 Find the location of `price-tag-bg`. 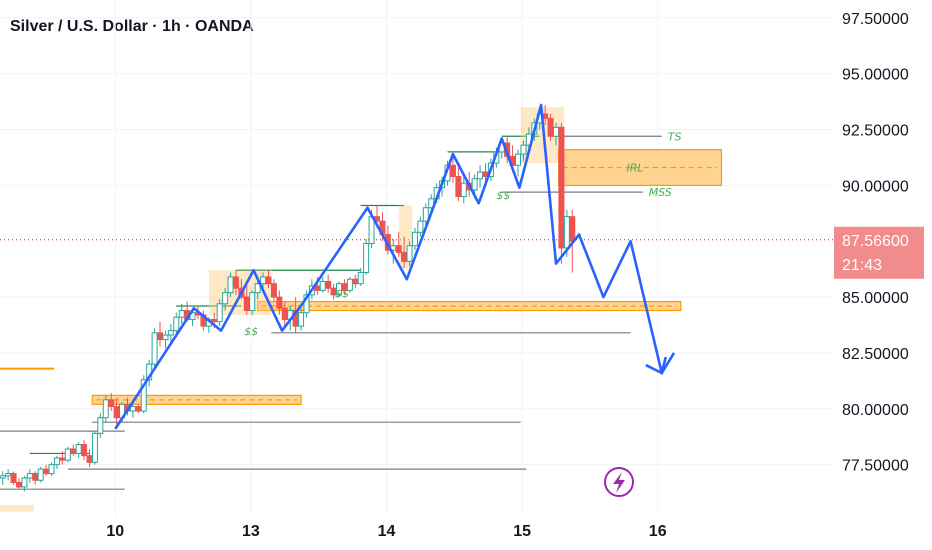

price-tag-bg is located at coordinates (879, 252).